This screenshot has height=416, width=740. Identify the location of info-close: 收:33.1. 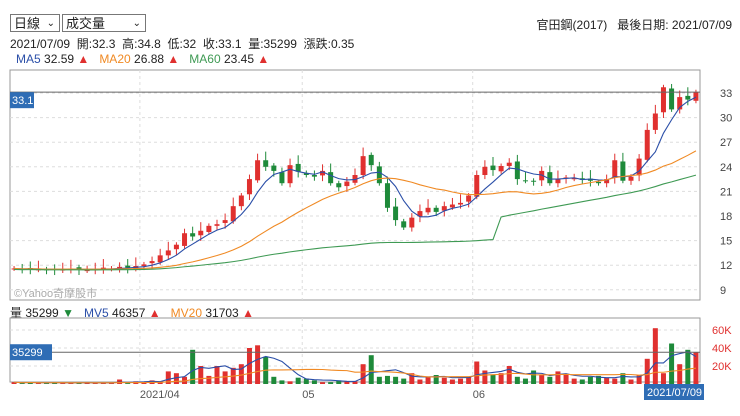
(222, 44).